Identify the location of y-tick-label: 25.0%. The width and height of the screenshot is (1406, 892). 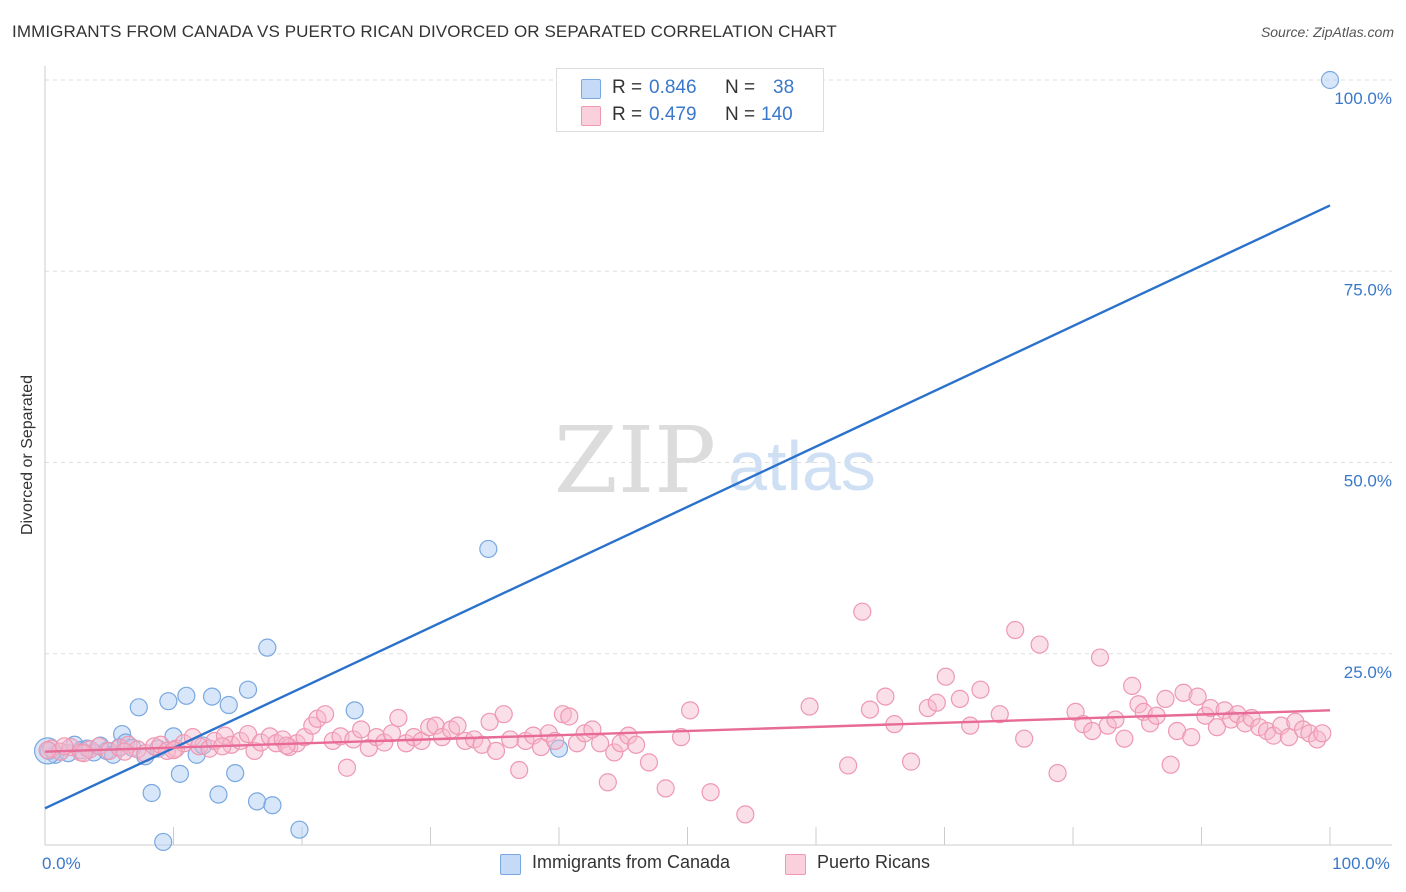
(1368, 672).